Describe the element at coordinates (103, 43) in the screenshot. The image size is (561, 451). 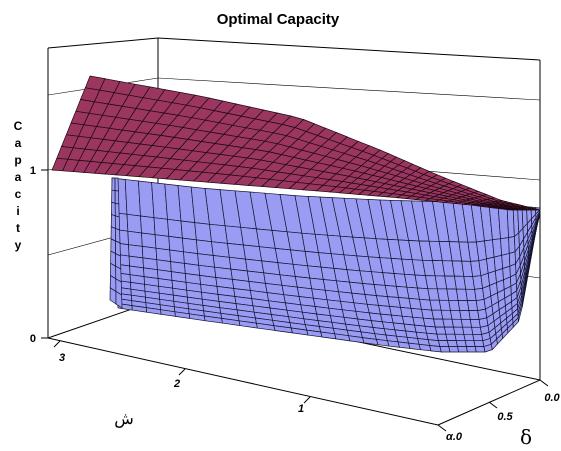
I see `back-left-top-edge` at that location.